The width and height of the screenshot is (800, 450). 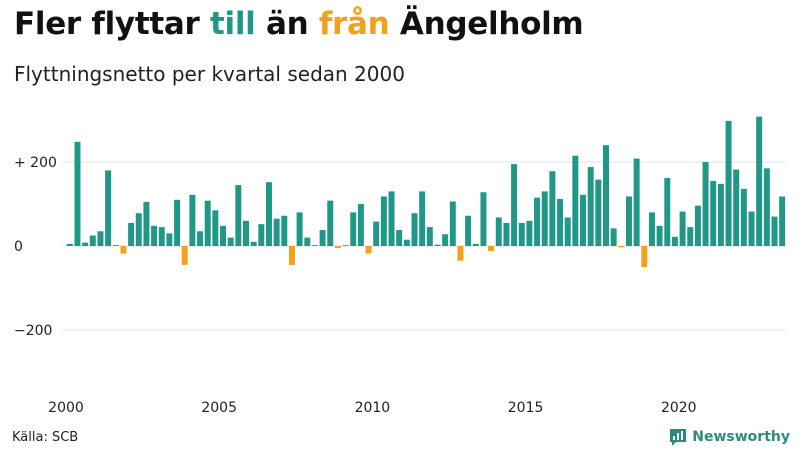 What do you see at coordinates (33, 331) in the screenshot?
I see `y-tick-label: −200` at bounding box center [33, 331].